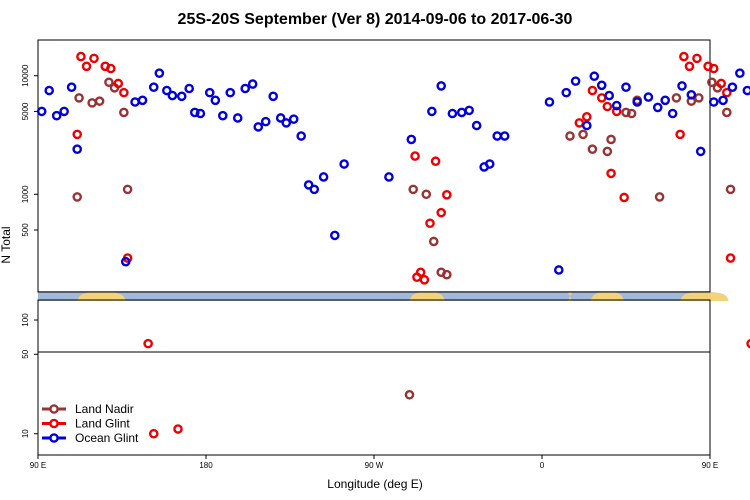  Describe the element at coordinates (374, 484) in the screenshot. I see `x-axis-label: Longitude (deg E)` at that location.